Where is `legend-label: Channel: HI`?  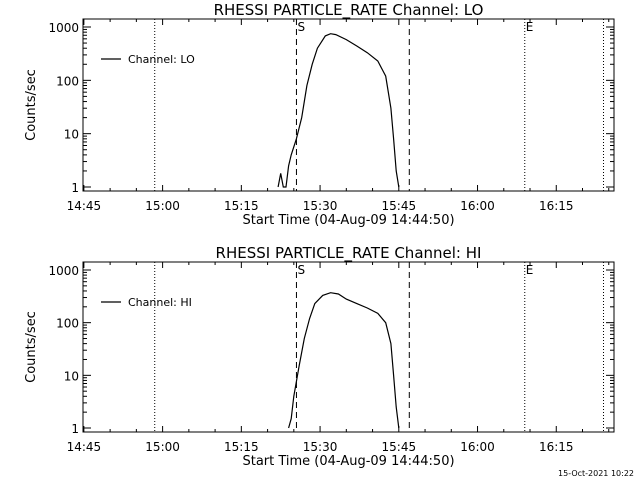
legend-label: Channel: HI is located at coordinates (160, 302).